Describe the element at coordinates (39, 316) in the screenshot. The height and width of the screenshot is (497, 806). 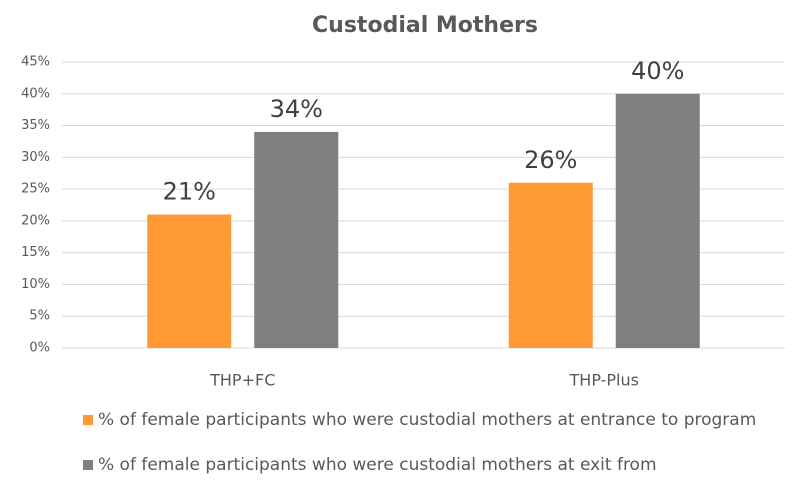
I see `y-tick-label: 5%` at that location.